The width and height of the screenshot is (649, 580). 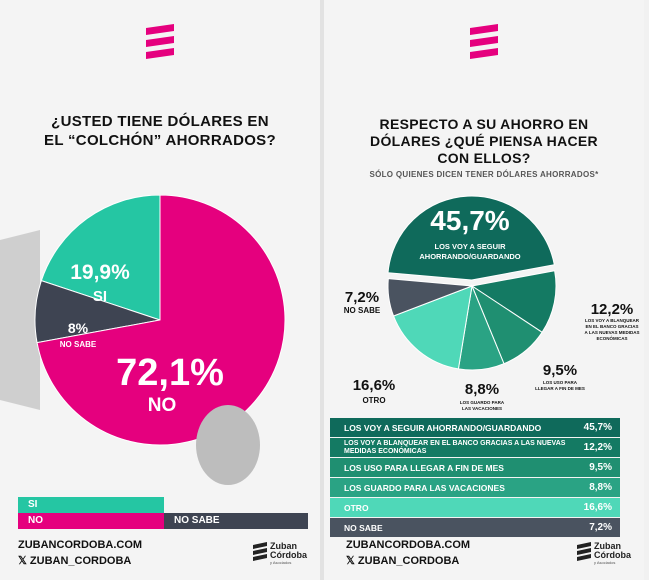 What do you see at coordinates (611, 337) in the screenshot?
I see `s2-label-d: ECONÓMICAS` at bounding box center [611, 337].